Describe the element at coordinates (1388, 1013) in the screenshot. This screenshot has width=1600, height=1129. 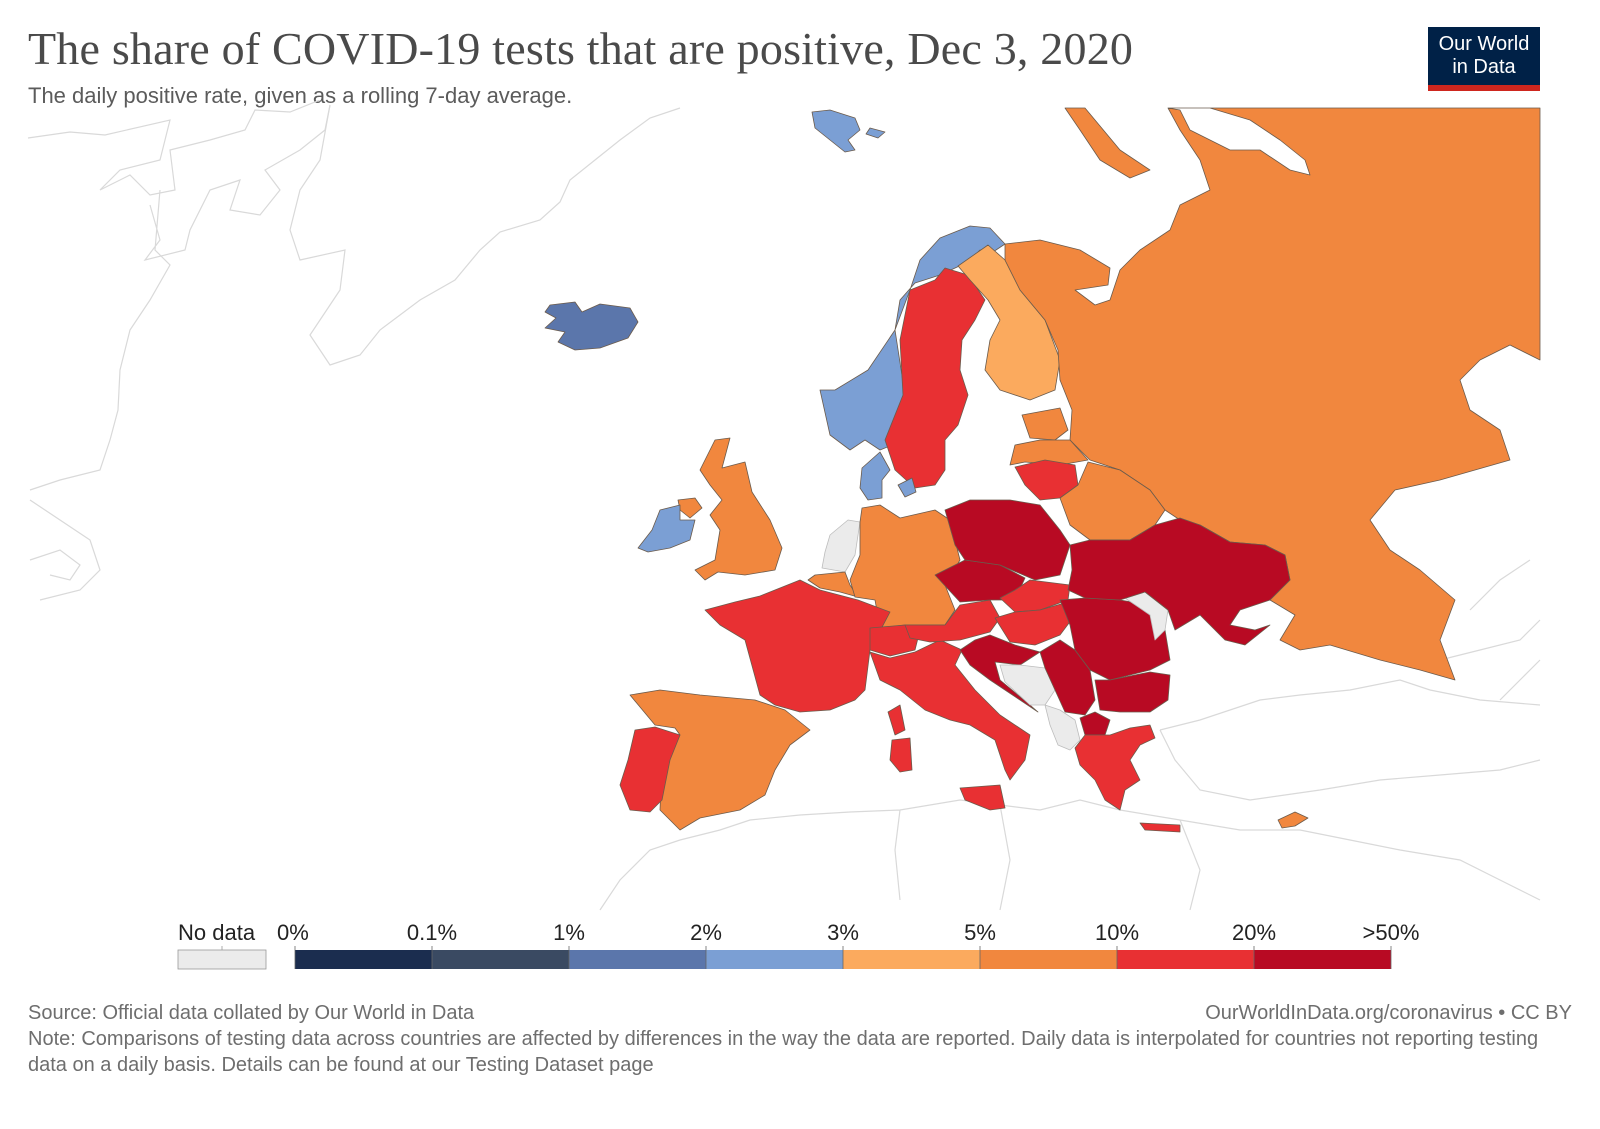
I see `credit-link: OurWorldInData.org/coronavirus • CC BY` at that location.